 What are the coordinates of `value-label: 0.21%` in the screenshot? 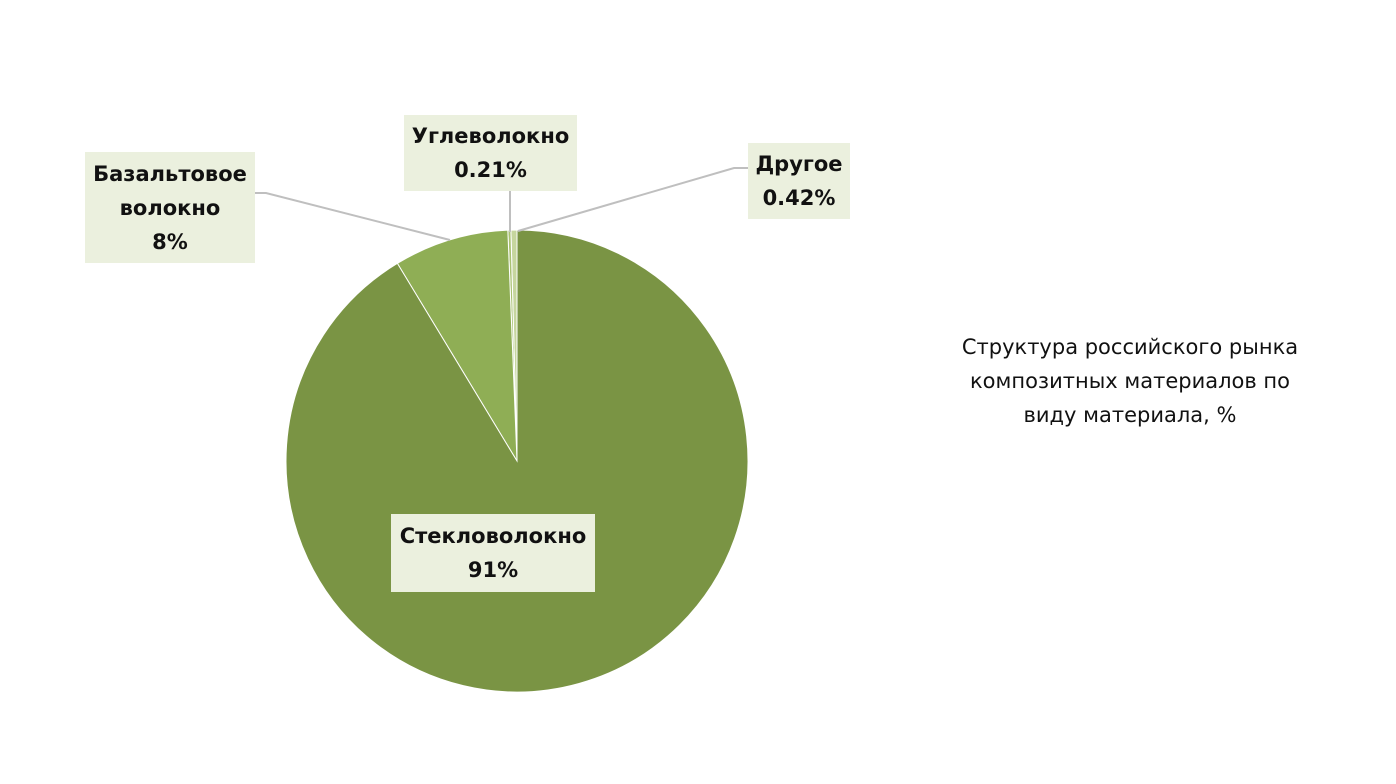 It's located at (490, 170).